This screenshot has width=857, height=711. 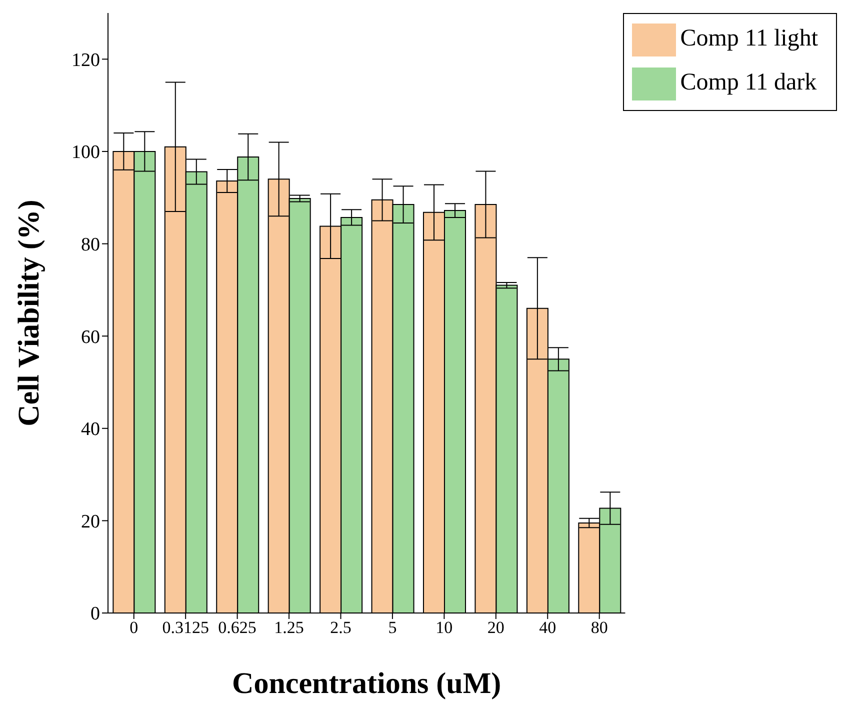 What do you see at coordinates (134, 628) in the screenshot?
I see `x-tick-label: 0` at bounding box center [134, 628].